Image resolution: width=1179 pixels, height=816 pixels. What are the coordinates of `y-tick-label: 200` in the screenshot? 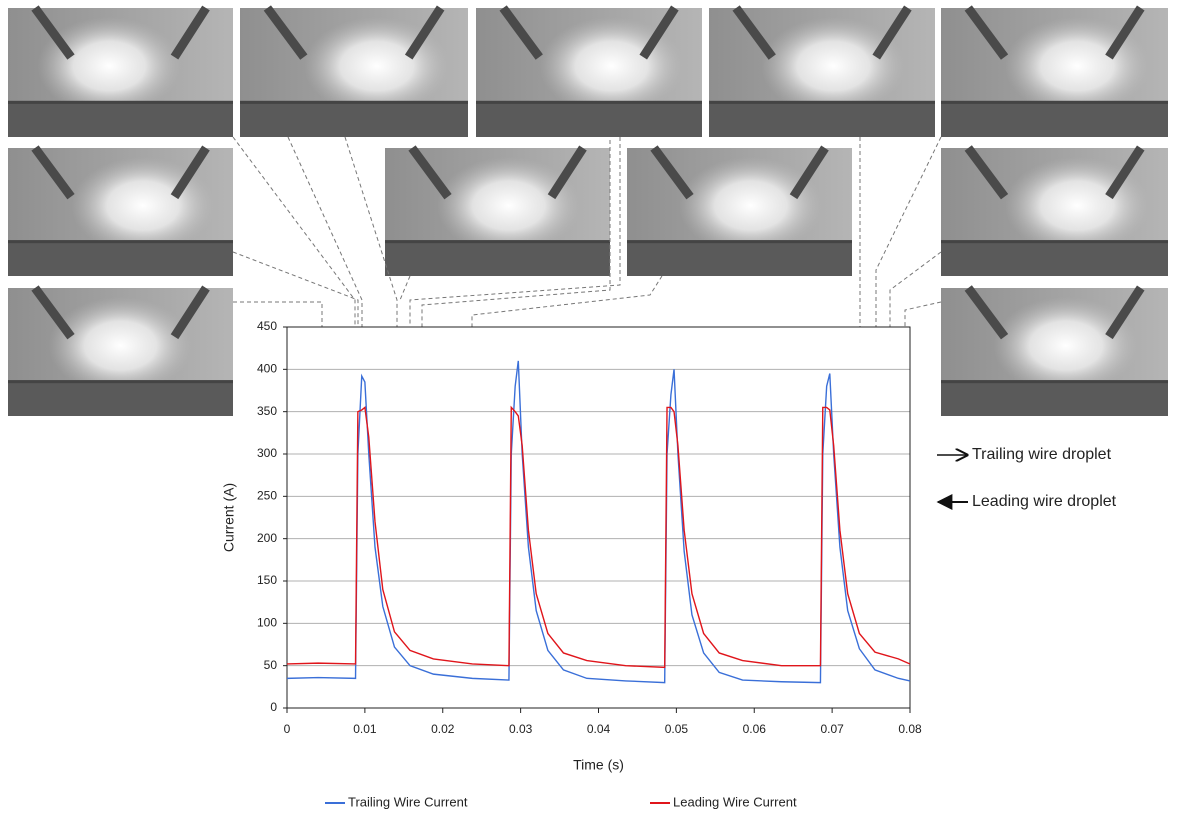 It's located at (267, 538).